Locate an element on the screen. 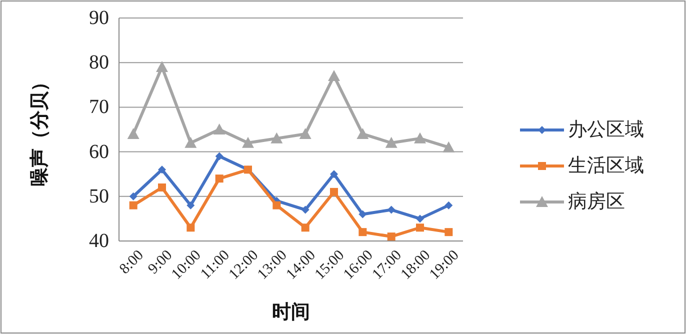  legend-label: 办公区域 is located at coordinates (606, 130).